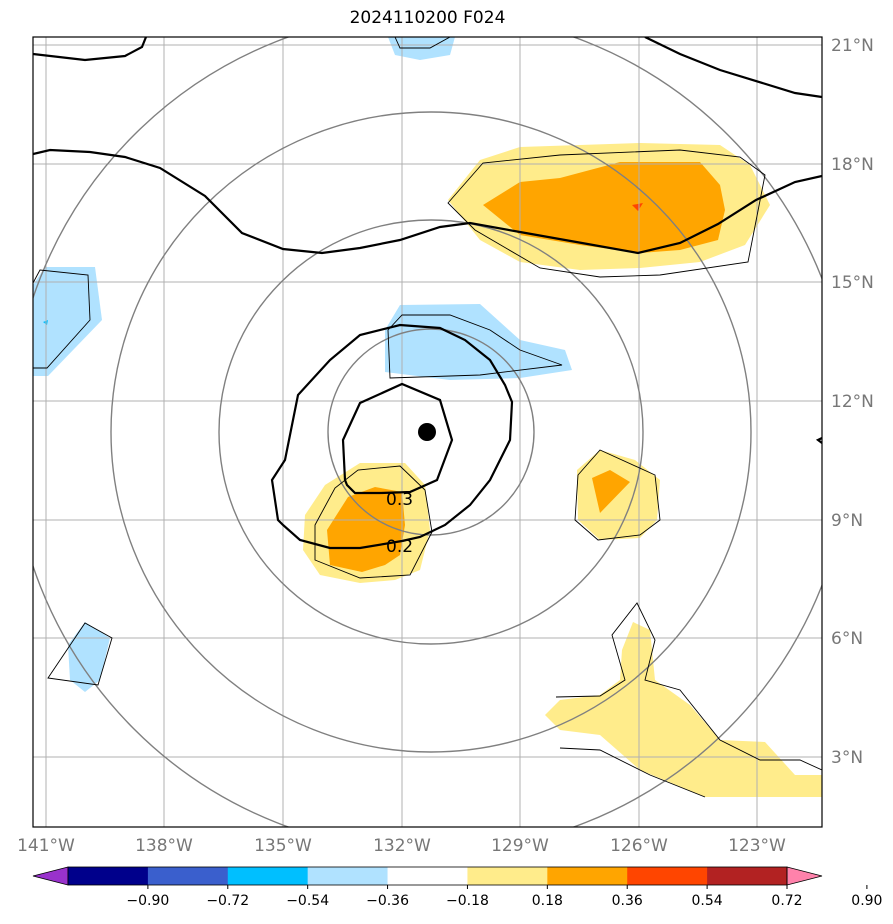 The width and height of the screenshot is (893, 924). I want to click on colorbar-tick-label: −0.18, so click(467, 901).